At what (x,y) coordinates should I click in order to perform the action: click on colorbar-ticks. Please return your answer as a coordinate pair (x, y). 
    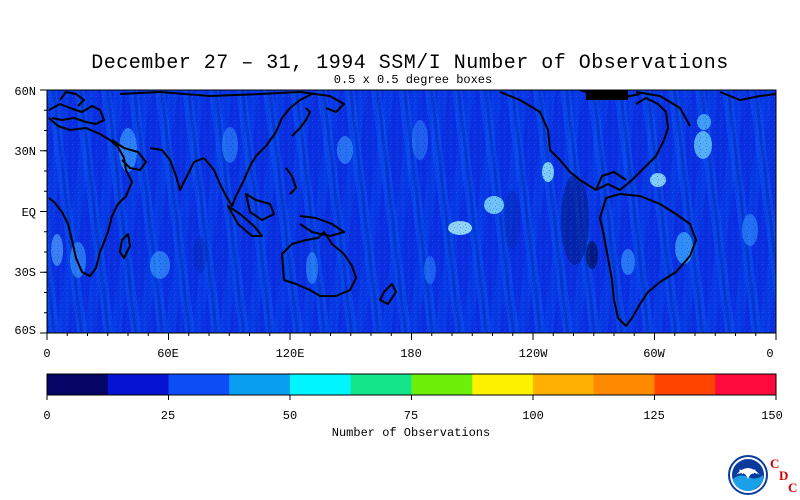
    Looking at the image, I should click on (411, 397).